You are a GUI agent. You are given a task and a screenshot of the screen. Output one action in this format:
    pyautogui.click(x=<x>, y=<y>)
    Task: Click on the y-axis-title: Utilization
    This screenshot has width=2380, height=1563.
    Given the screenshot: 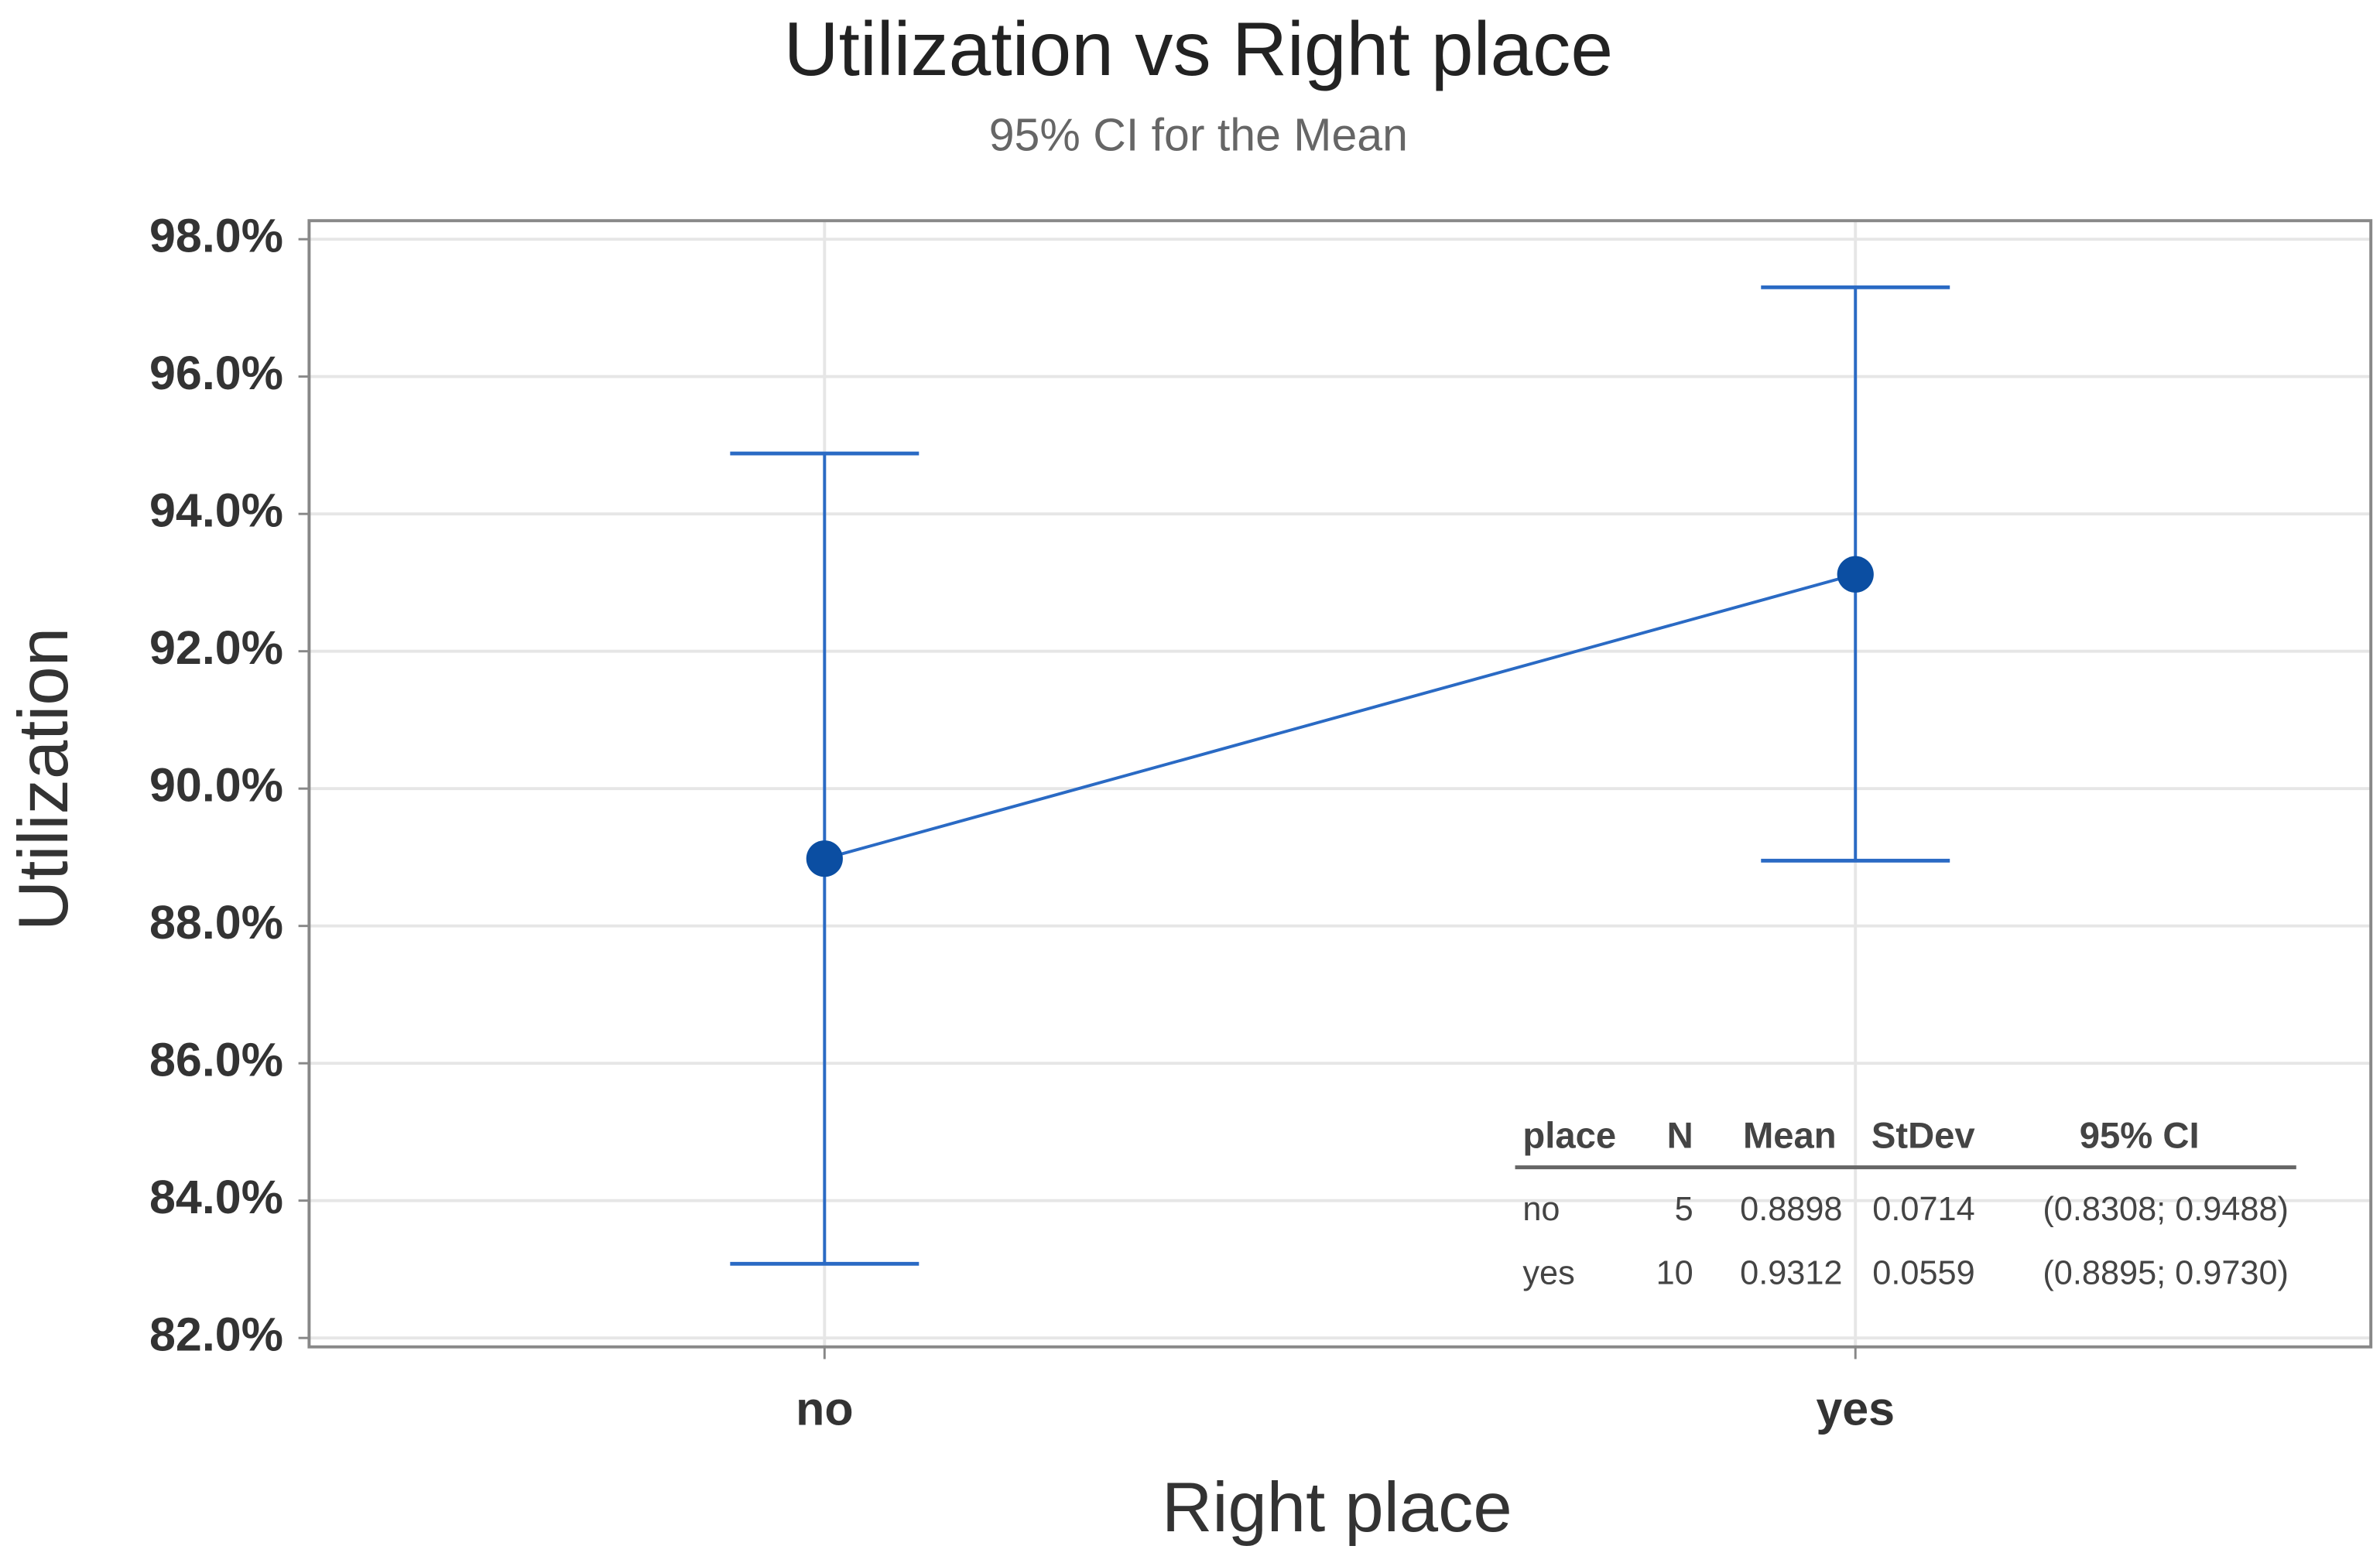 What is the action you would take?
    pyautogui.click(x=44, y=779)
    